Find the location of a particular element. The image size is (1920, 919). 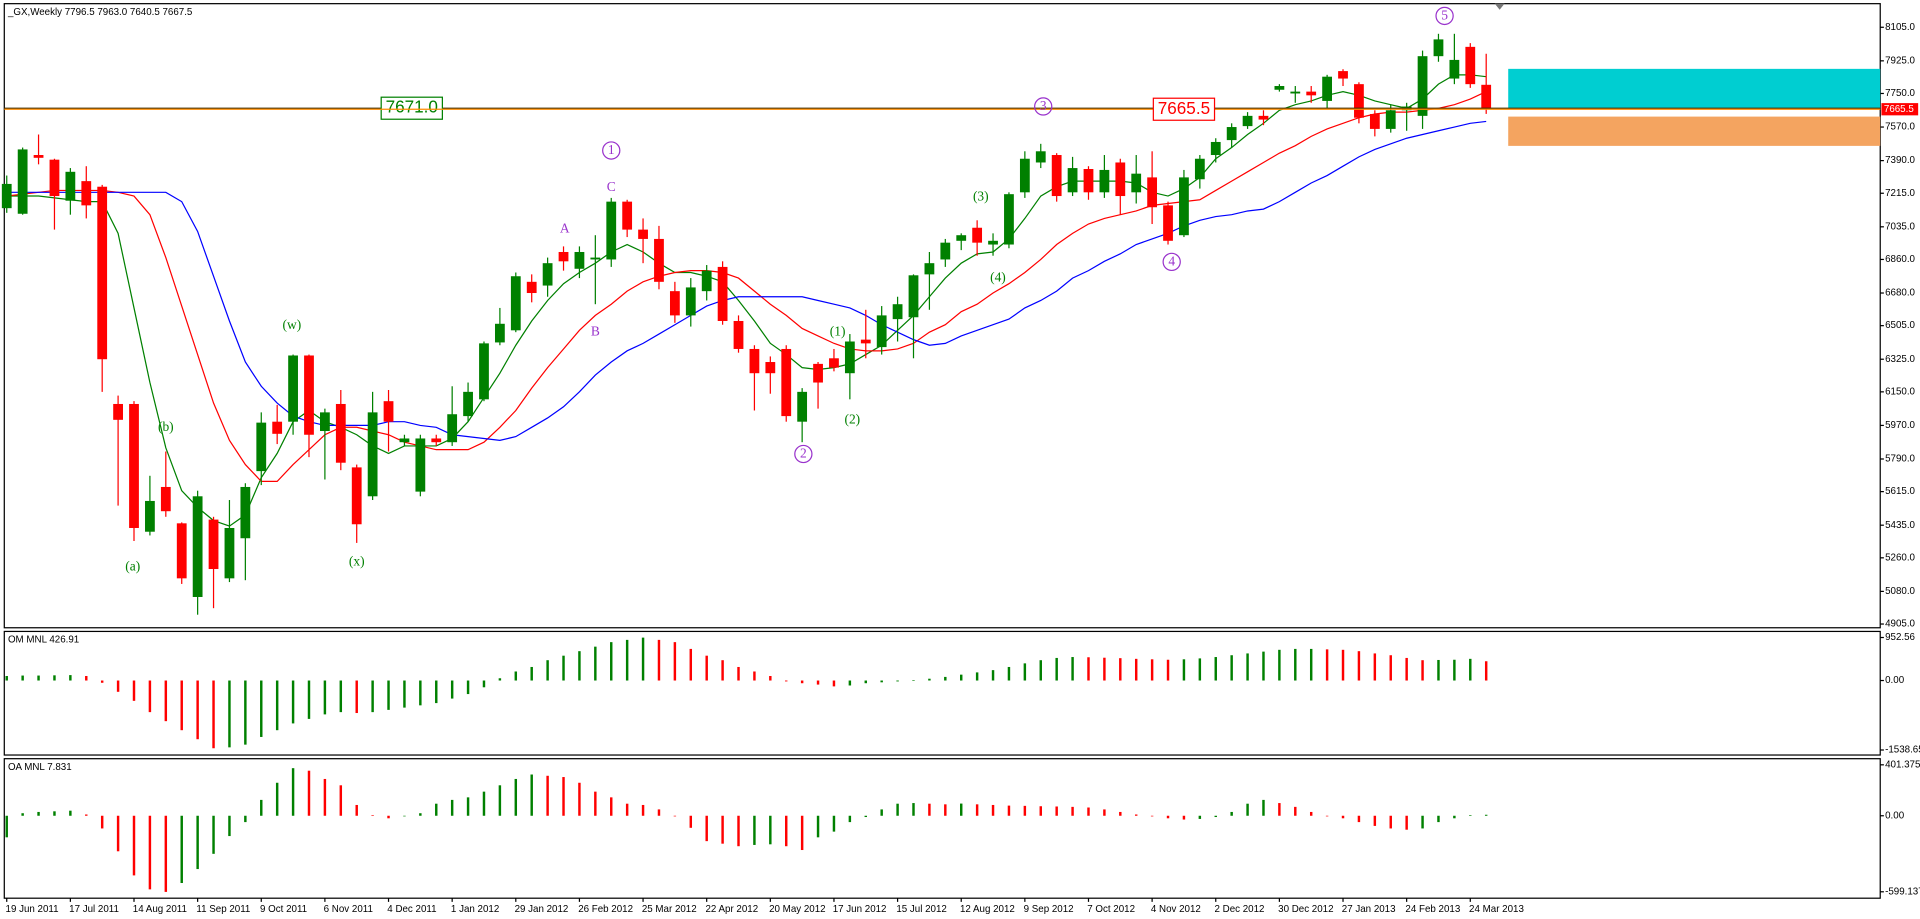

x-tick-label: 17 Jul 2011 is located at coordinates (94, 909).